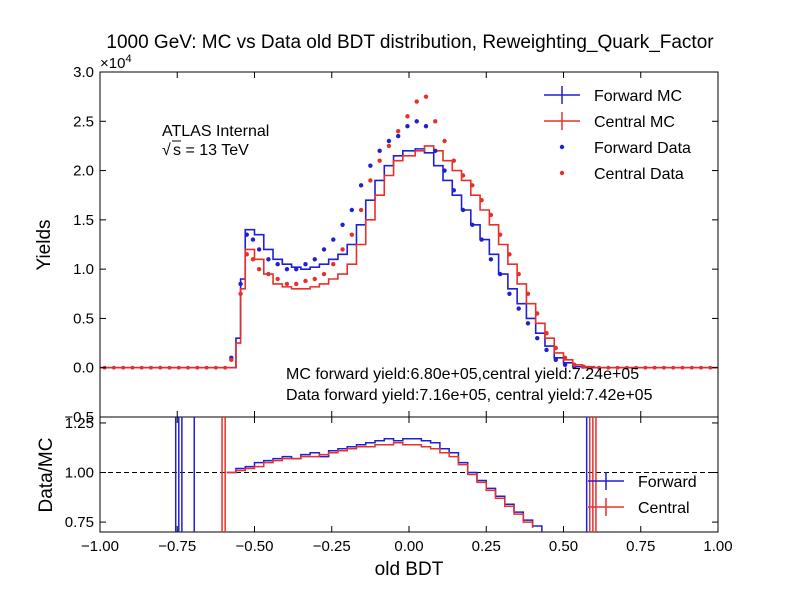 Image resolution: width=799 pixels, height=599 pixels. What do you see at coordinates (380, 485) in the screenshot?
I see `ratio-series-central` at bounding box center [380, 485].